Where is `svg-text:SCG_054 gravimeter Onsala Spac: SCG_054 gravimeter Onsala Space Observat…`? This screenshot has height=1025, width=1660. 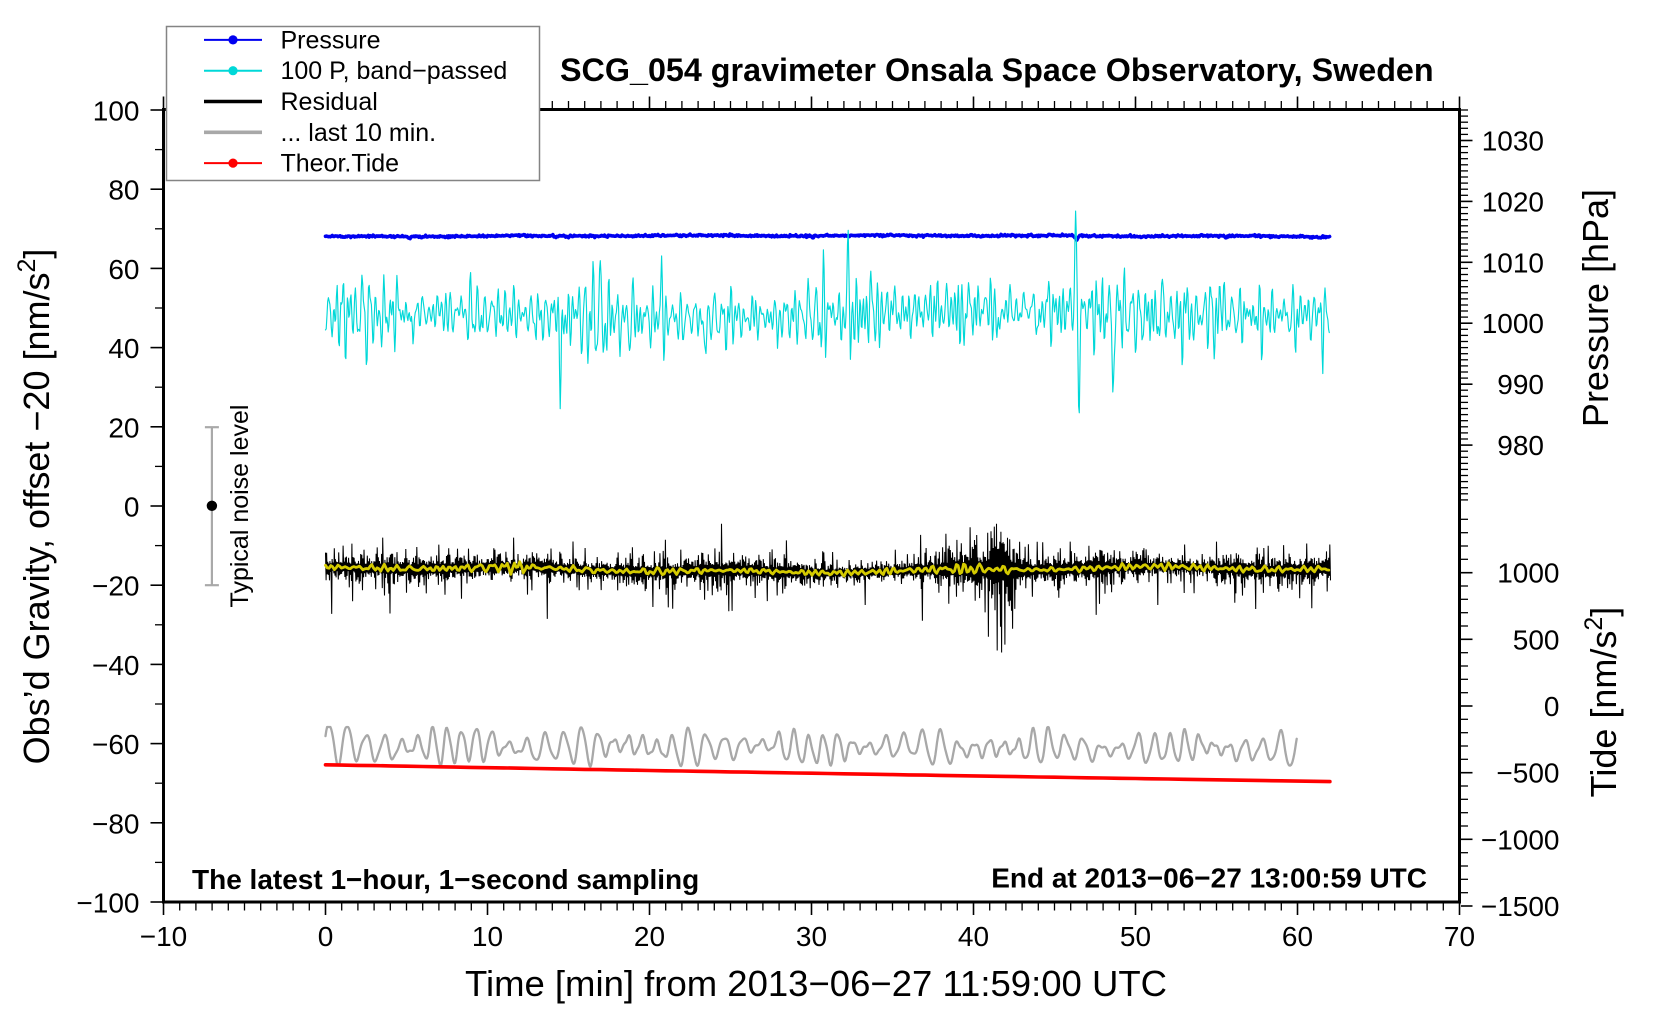 svg-text:SCG_054 gravimeter Onsala Spac: SCG_054 gravimeter Onsala Space Observat… is located at coordinates (997, 70).